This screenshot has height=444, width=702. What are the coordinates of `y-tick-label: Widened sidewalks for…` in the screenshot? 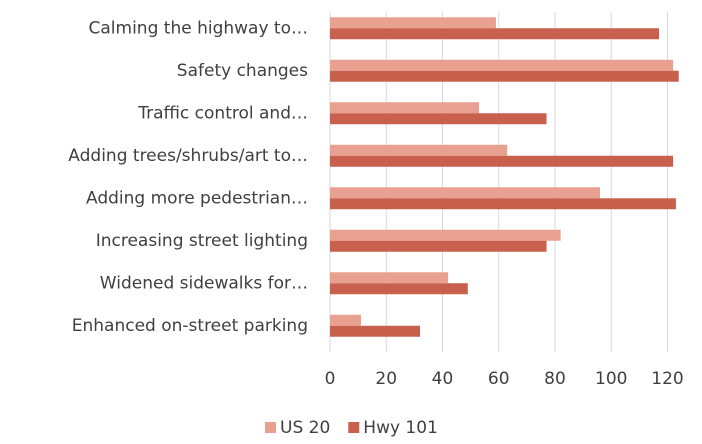 It's located at (204, 283).